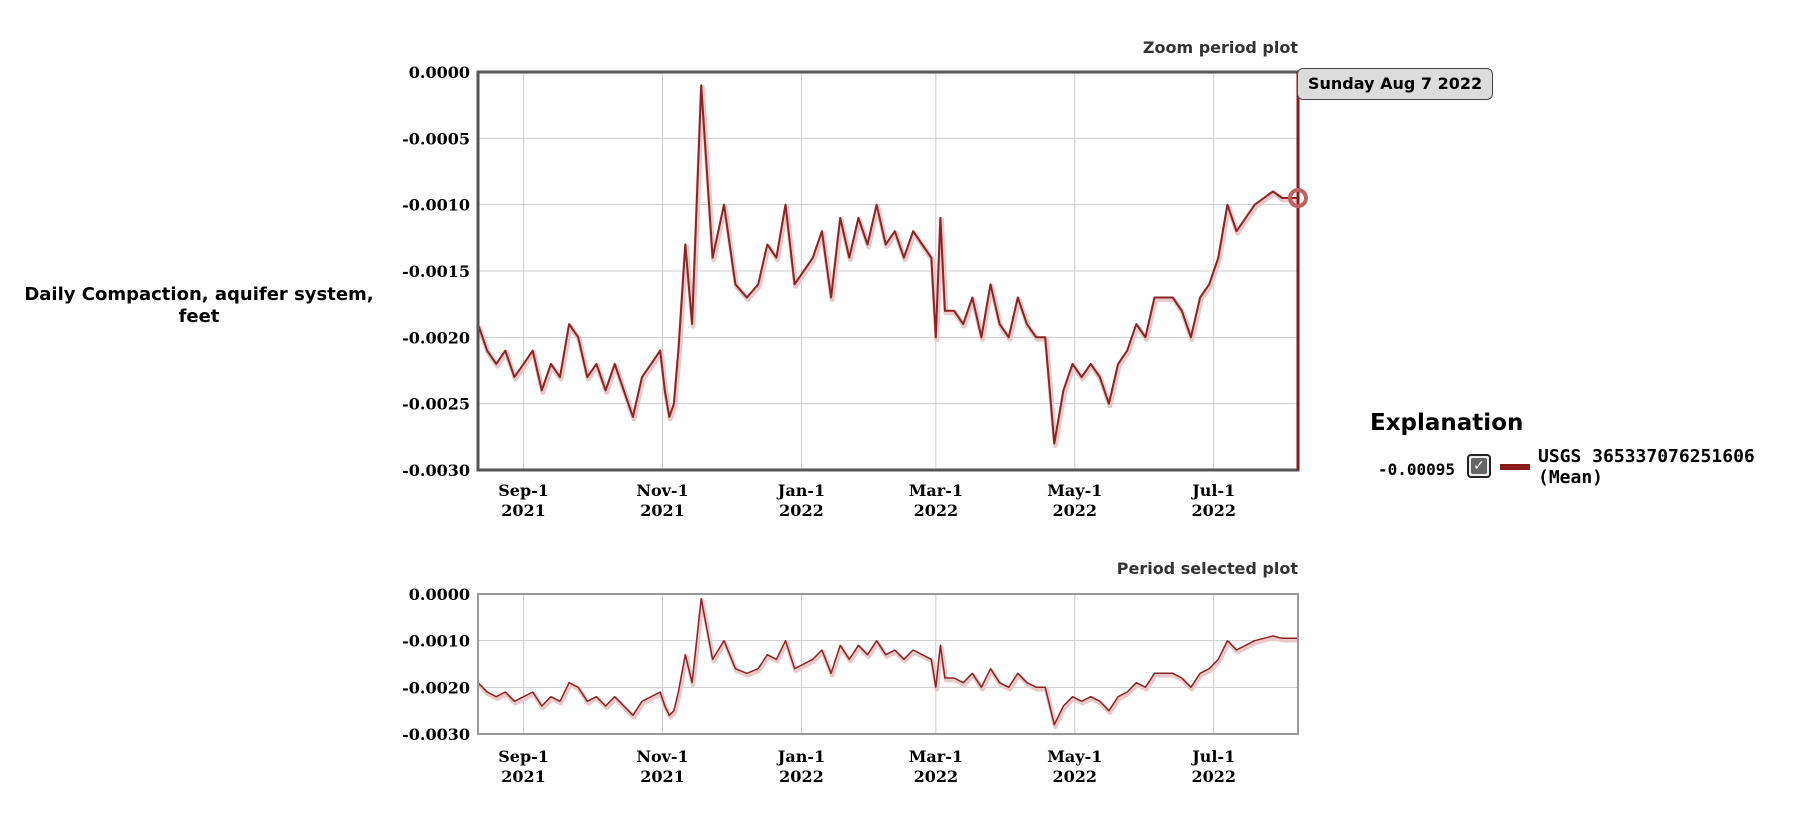  I want to click on legend-series-name: USGS 365337076251606 (Mean), so click(1673, 467).